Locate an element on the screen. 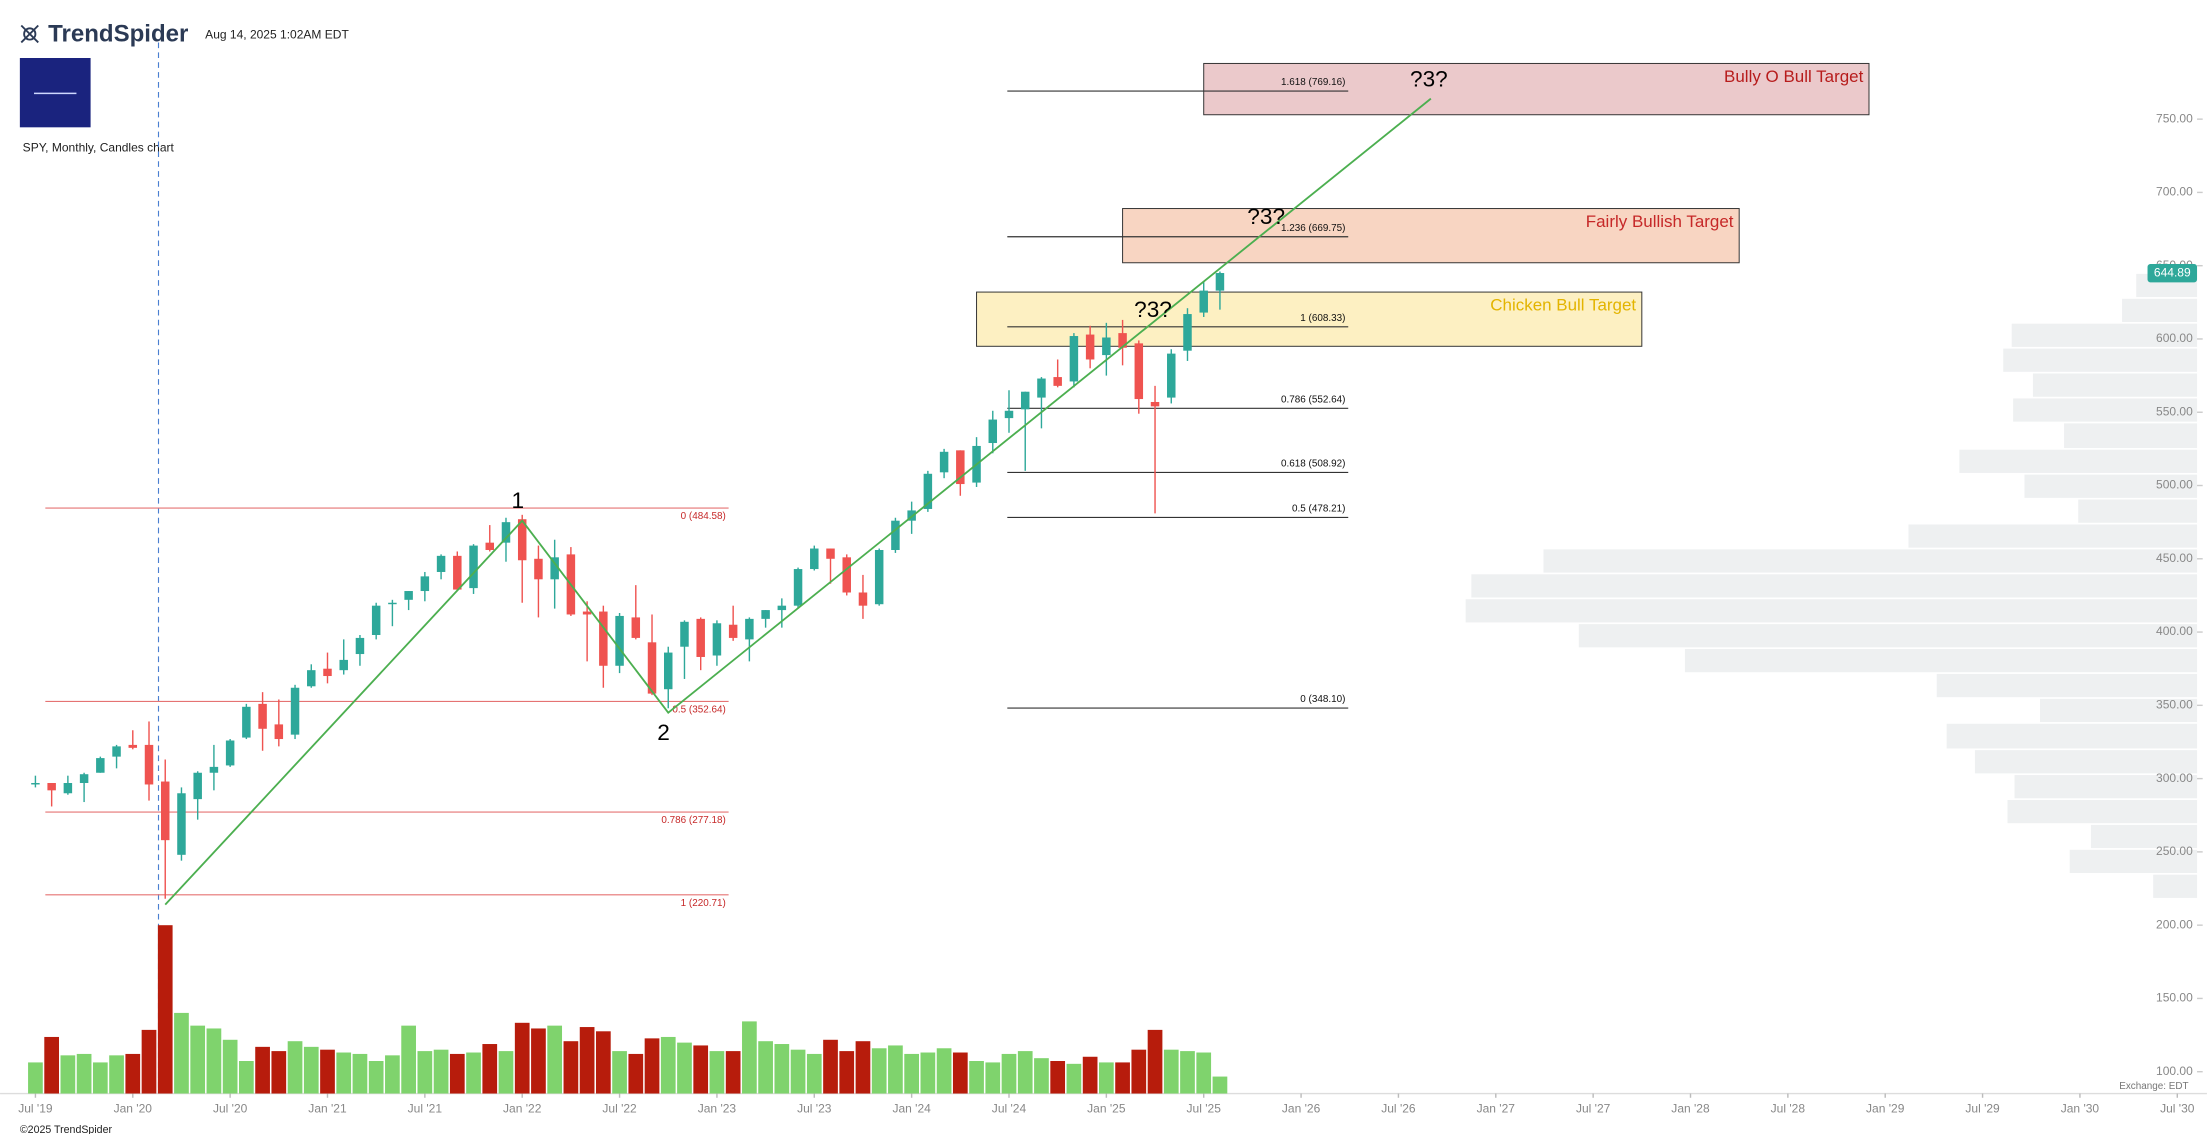 This screenshot has width=2207, height=1134. fib-label: 0.5 (478.21) is located at coordinates (1318, 509).